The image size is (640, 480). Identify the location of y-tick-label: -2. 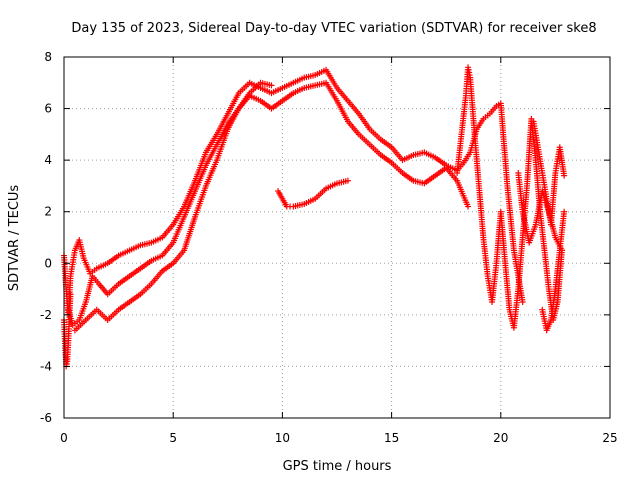
(46, 315).